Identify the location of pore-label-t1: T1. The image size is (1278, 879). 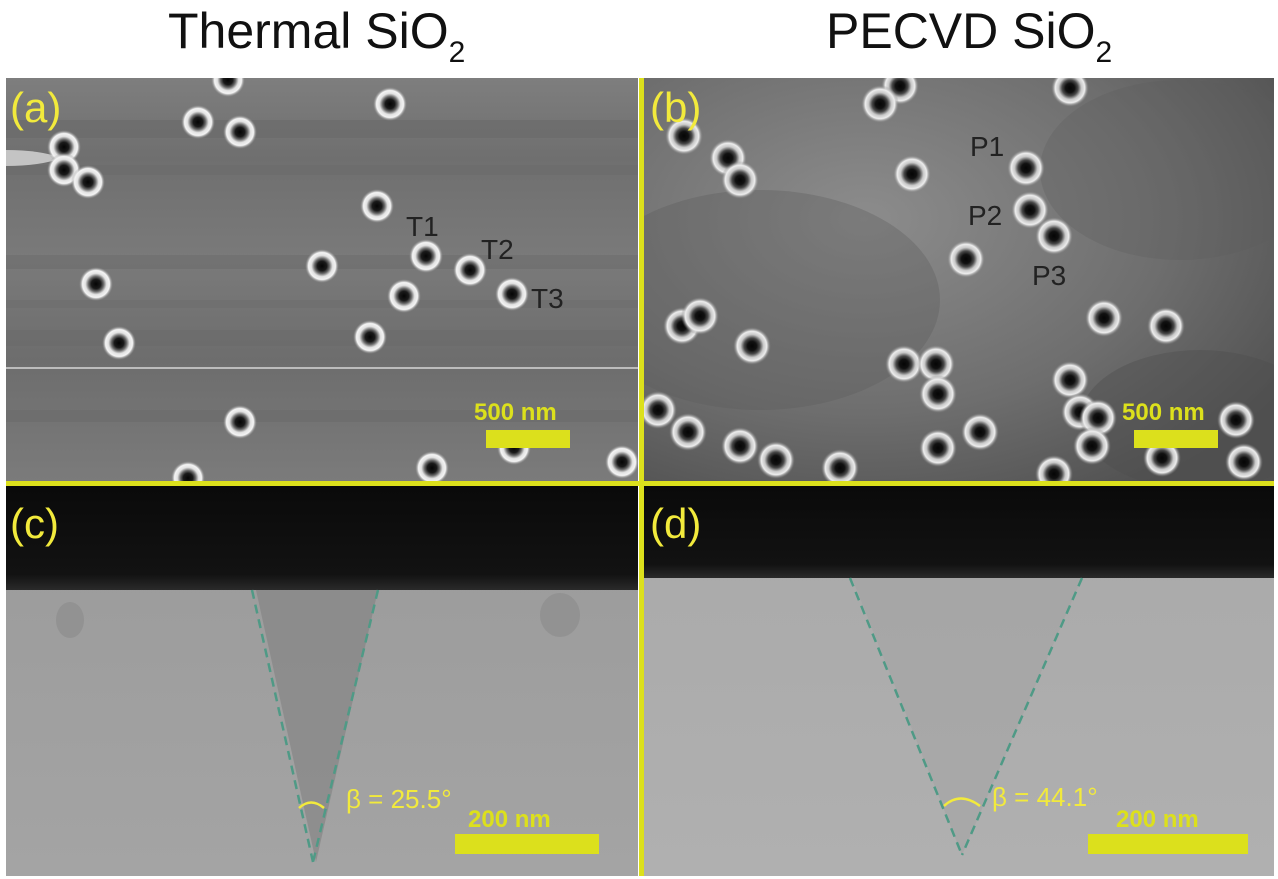
(422, 226).